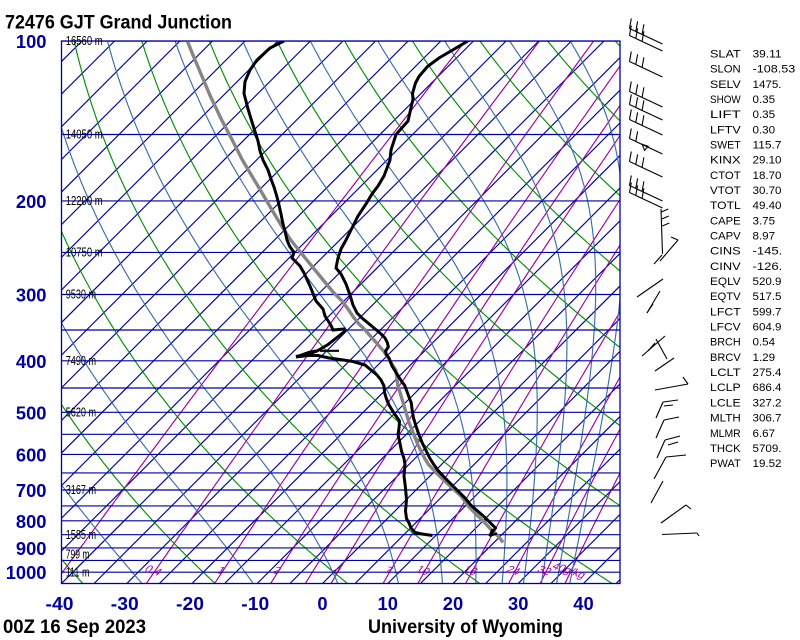 The height and width of the screenshot is (640, 800). What do you see at coordinates (725, 434) in the screenshot?
I see `svg-text: MLMR` at bounding box center [725, 434].